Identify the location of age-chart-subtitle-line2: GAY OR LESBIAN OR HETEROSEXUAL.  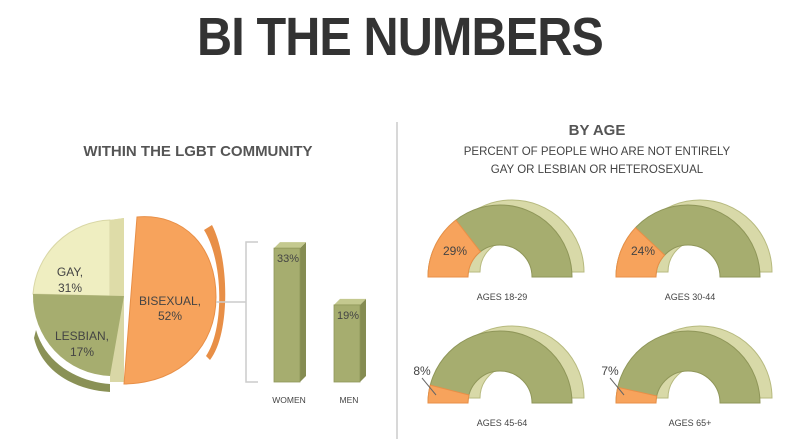
(597, 170).